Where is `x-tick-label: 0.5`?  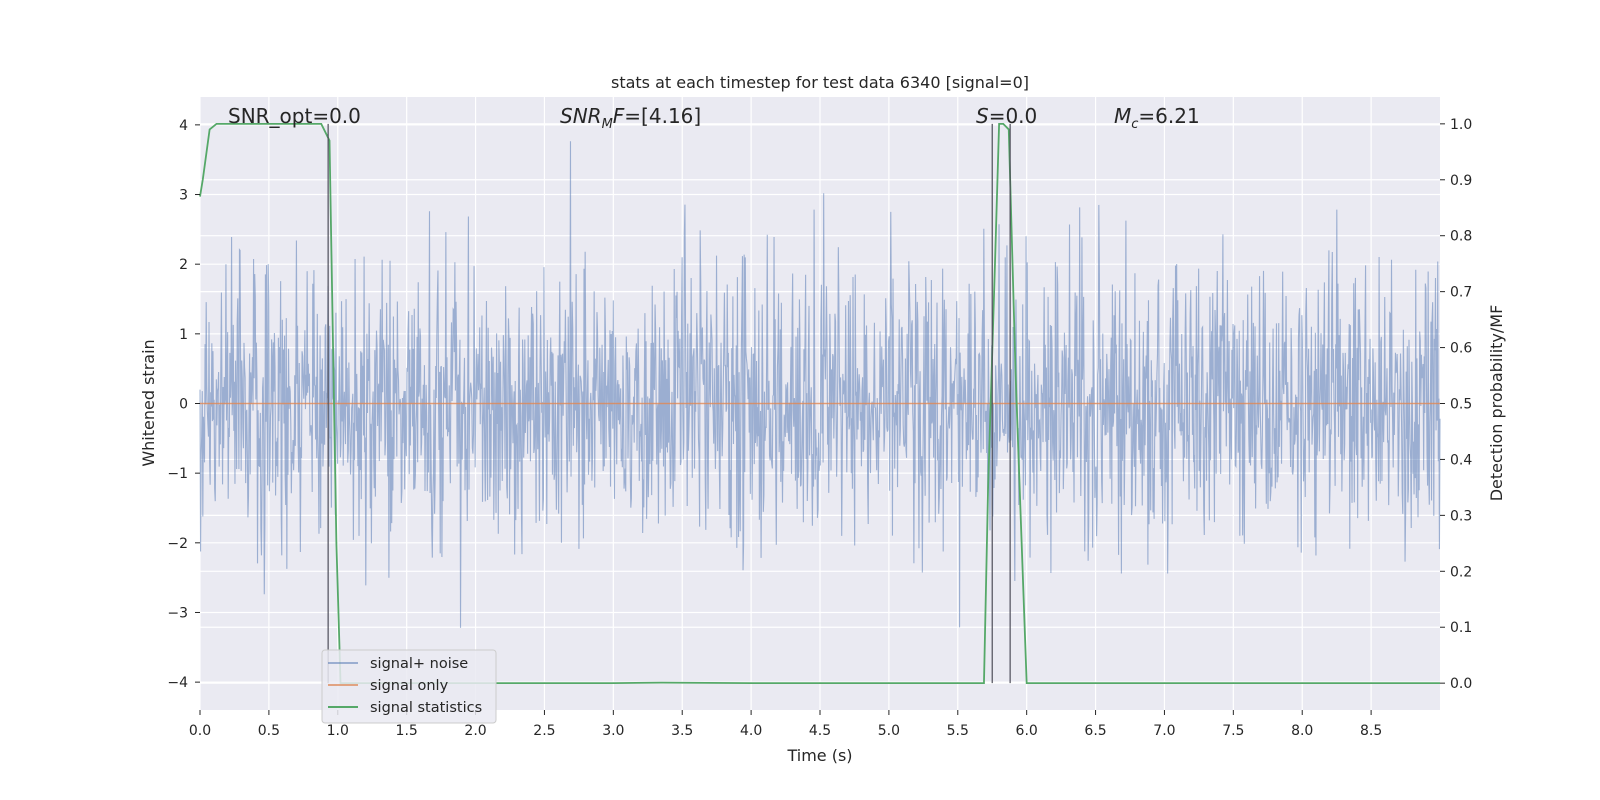
x-tick-label: 0.5 is located at coordinates (269, 731).